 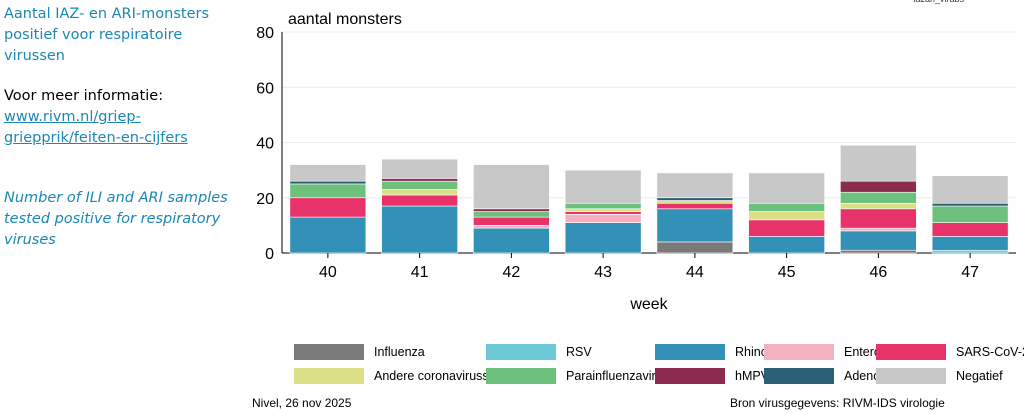 What do you see at coordinates (695, 272) in the screenshot?
I see `x-tick-label: 44` at bounding box center [695, 272].